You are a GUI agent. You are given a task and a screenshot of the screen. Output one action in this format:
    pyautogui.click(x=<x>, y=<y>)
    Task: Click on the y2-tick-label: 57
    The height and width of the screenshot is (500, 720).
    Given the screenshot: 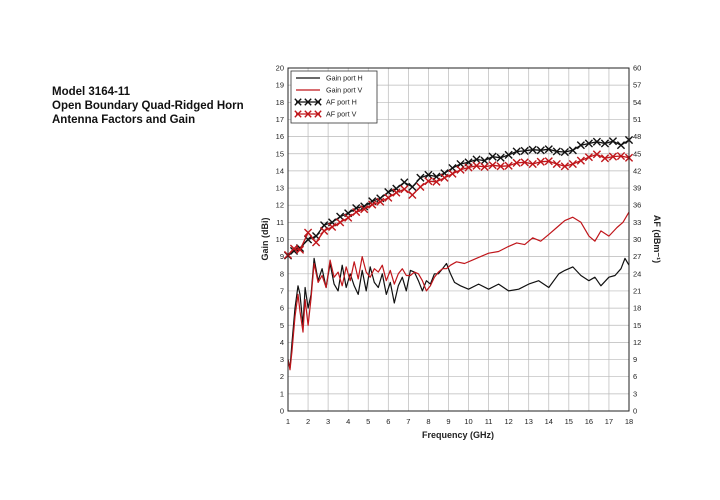 What is the action you would take?
    pyautogui.click(x=637, y=85)
    